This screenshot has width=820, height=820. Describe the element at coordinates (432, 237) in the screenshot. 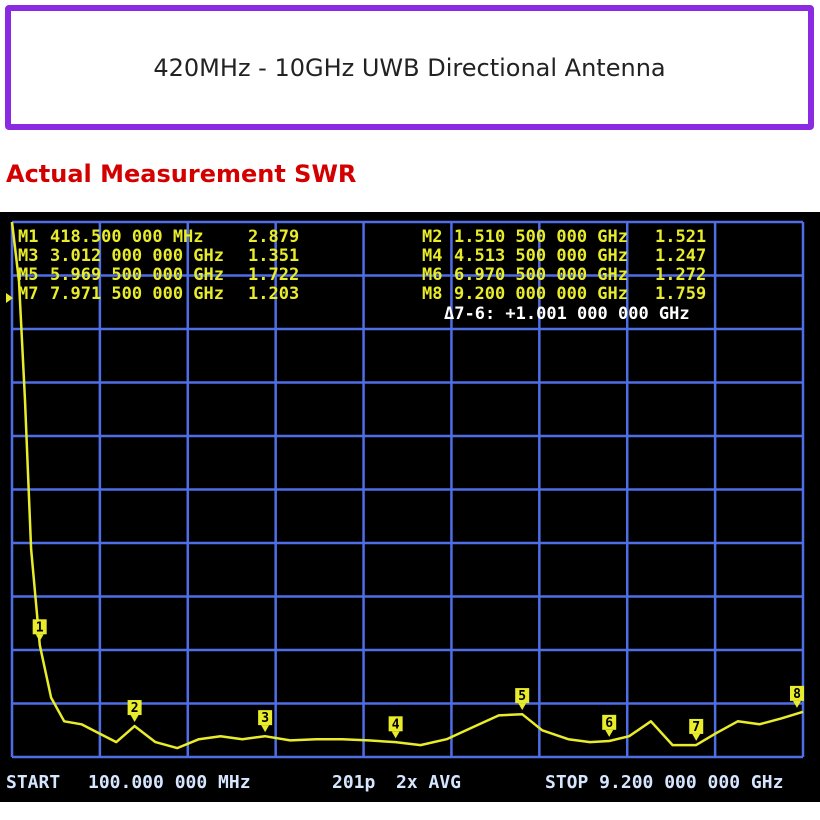

I see `marker-m2-label: M2` at that location.